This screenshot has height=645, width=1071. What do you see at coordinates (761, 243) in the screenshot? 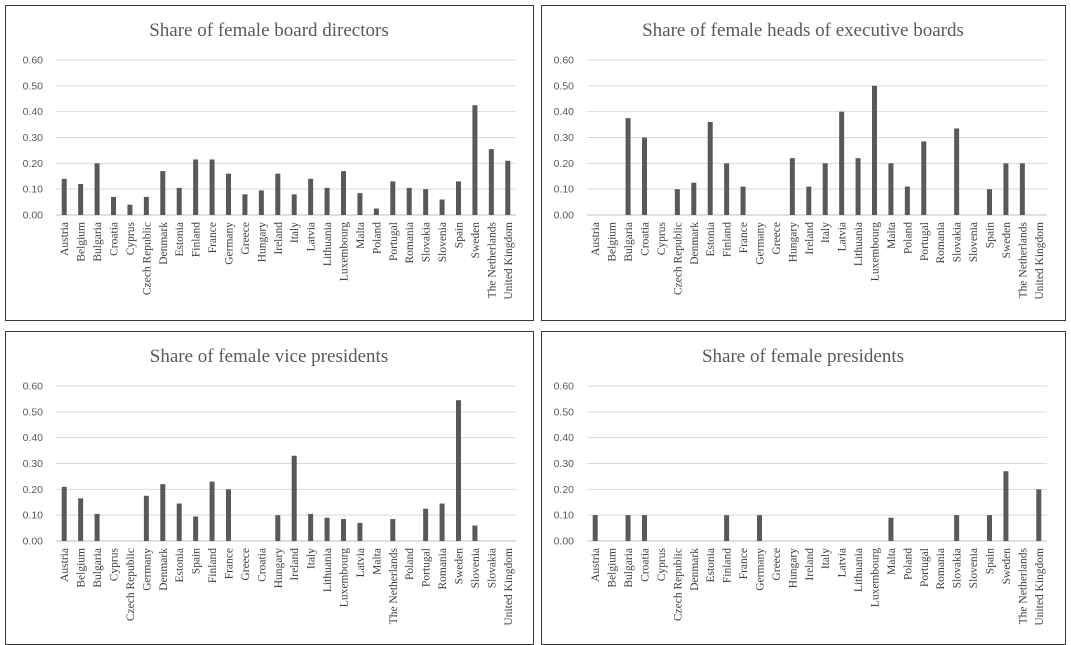
I see `category-label: Germany` at bounding box center [761, 243].